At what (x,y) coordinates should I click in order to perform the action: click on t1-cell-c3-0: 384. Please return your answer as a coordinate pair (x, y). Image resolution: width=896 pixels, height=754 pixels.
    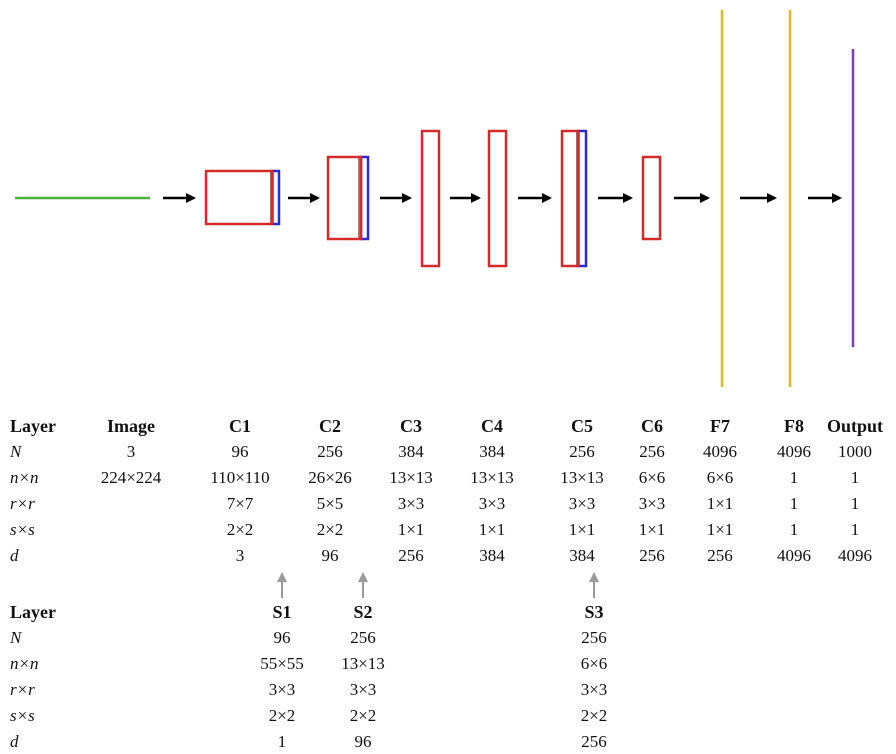
    Looking at the image, I should click on (411, 451).